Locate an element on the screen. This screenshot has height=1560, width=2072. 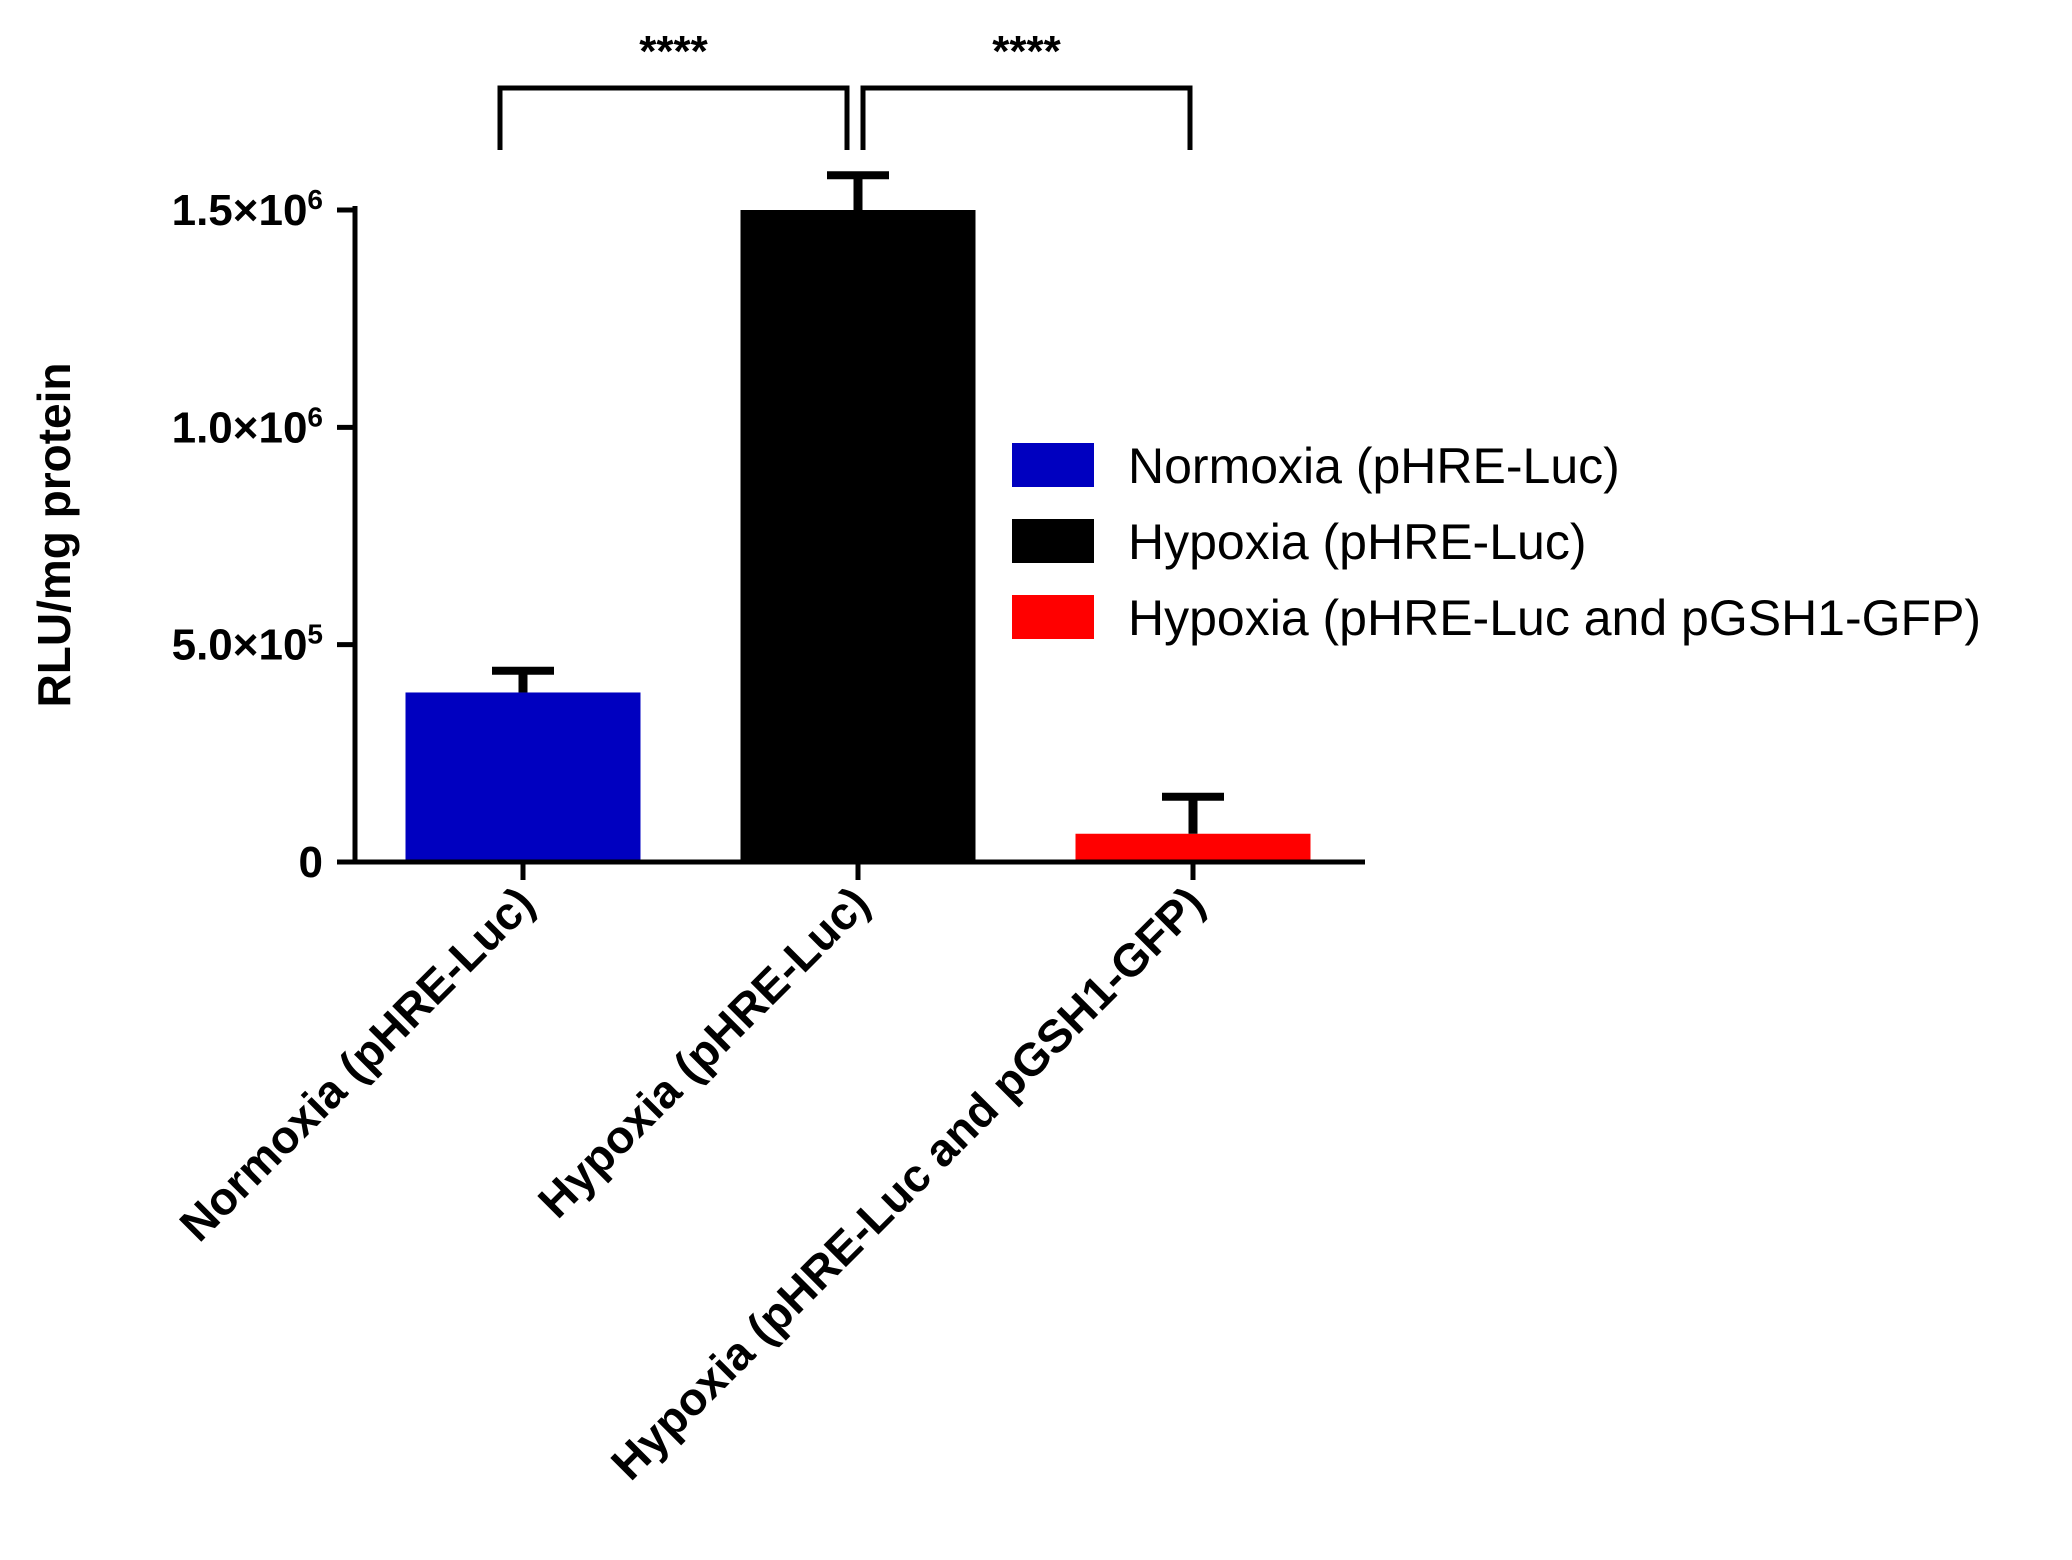
legend-label-2: Hypoxia (pHRE-Luc) is located at coordinates (1357, 542).